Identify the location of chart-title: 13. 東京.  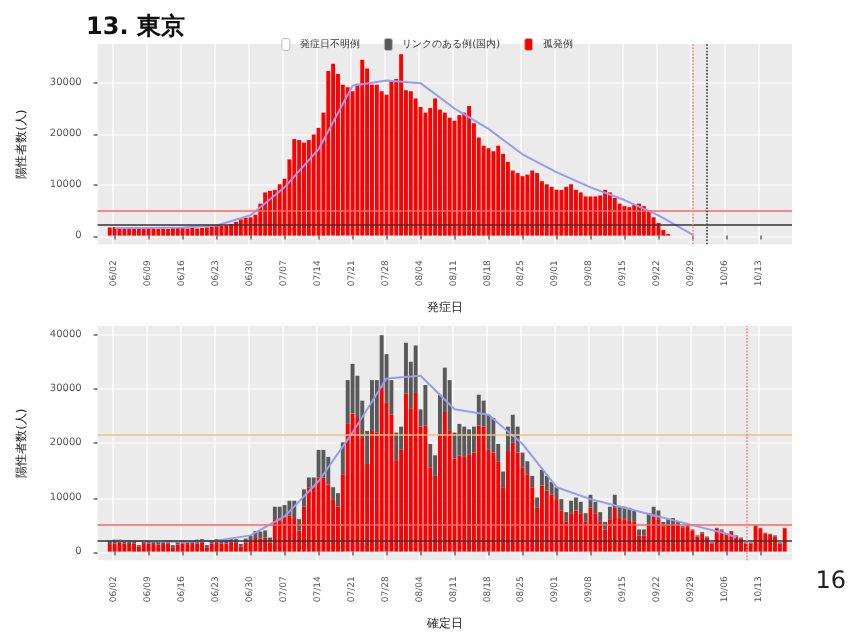
(135, 26).